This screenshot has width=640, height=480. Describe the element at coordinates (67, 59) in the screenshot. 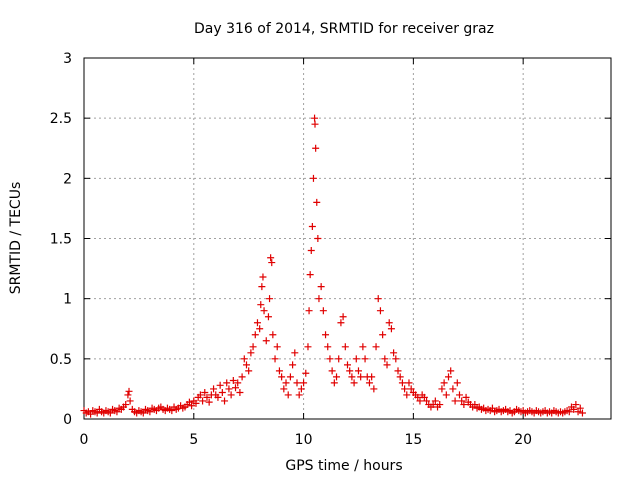

I see `y-tick-label: 3` at that location.